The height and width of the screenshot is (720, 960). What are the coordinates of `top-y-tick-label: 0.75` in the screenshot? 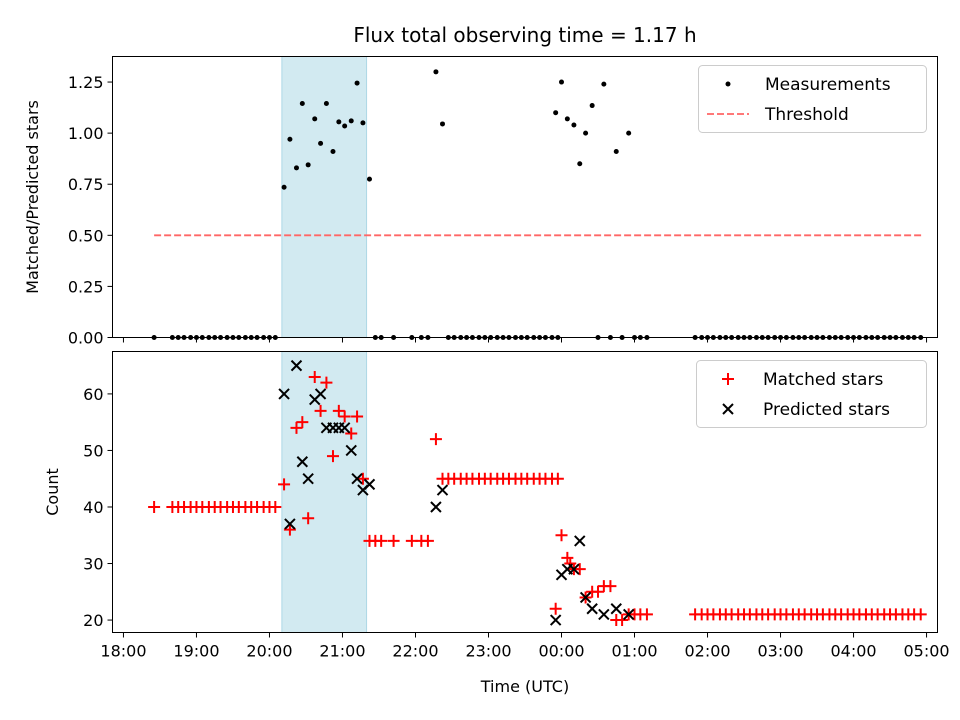 It's located at (86, 184).